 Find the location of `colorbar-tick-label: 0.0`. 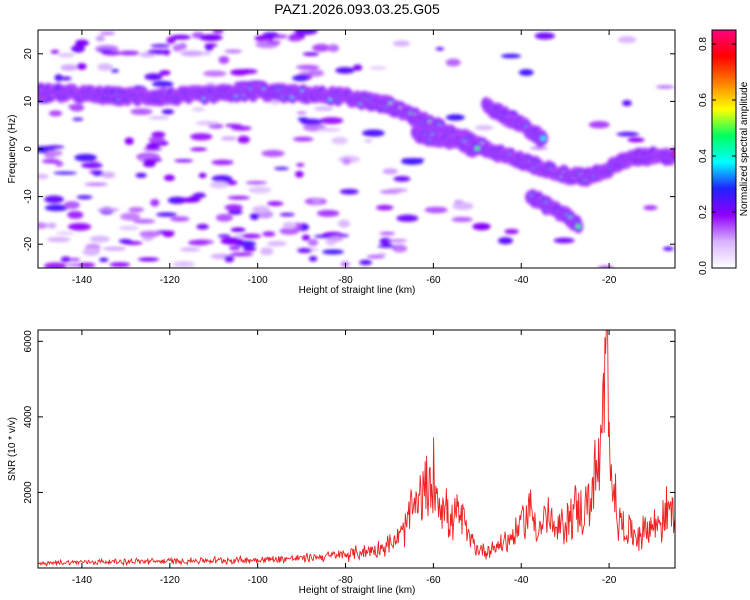

colorbar-tick-label: 0.0 is located at coordinates (703, 268).